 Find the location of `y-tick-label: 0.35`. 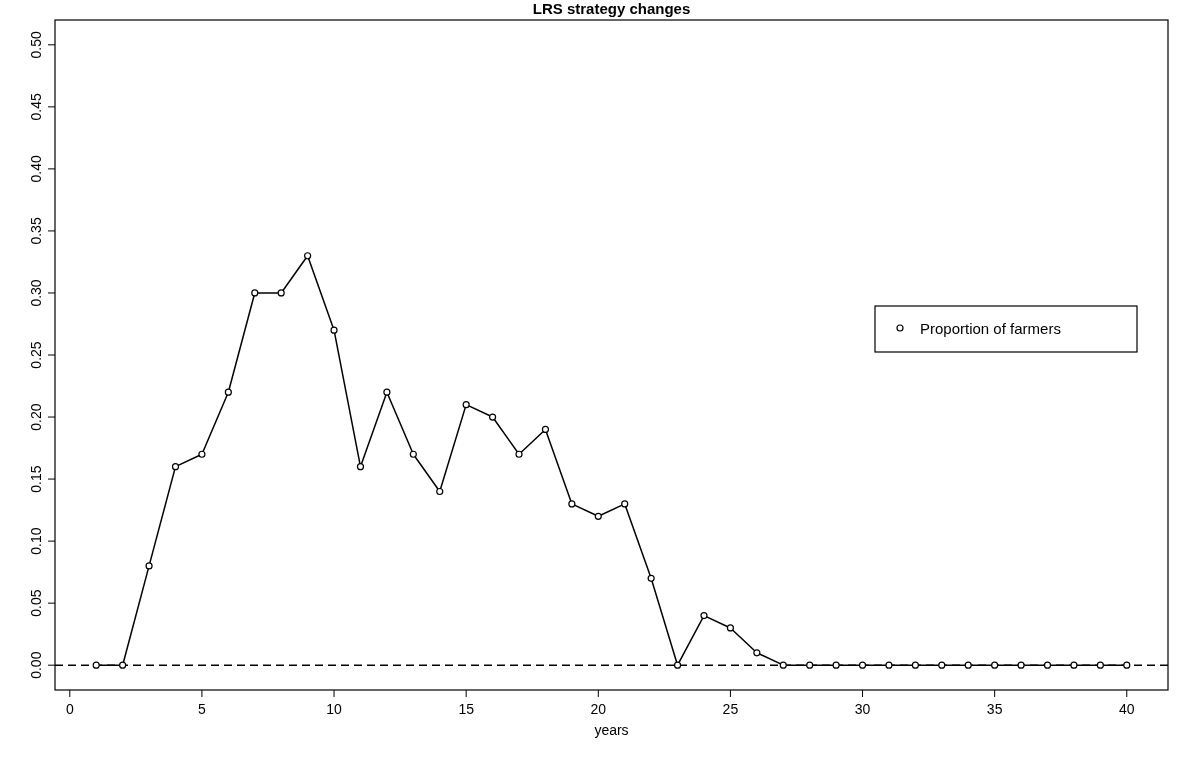

y-tick-label: 0.35 is located at coordinates (36, 231).